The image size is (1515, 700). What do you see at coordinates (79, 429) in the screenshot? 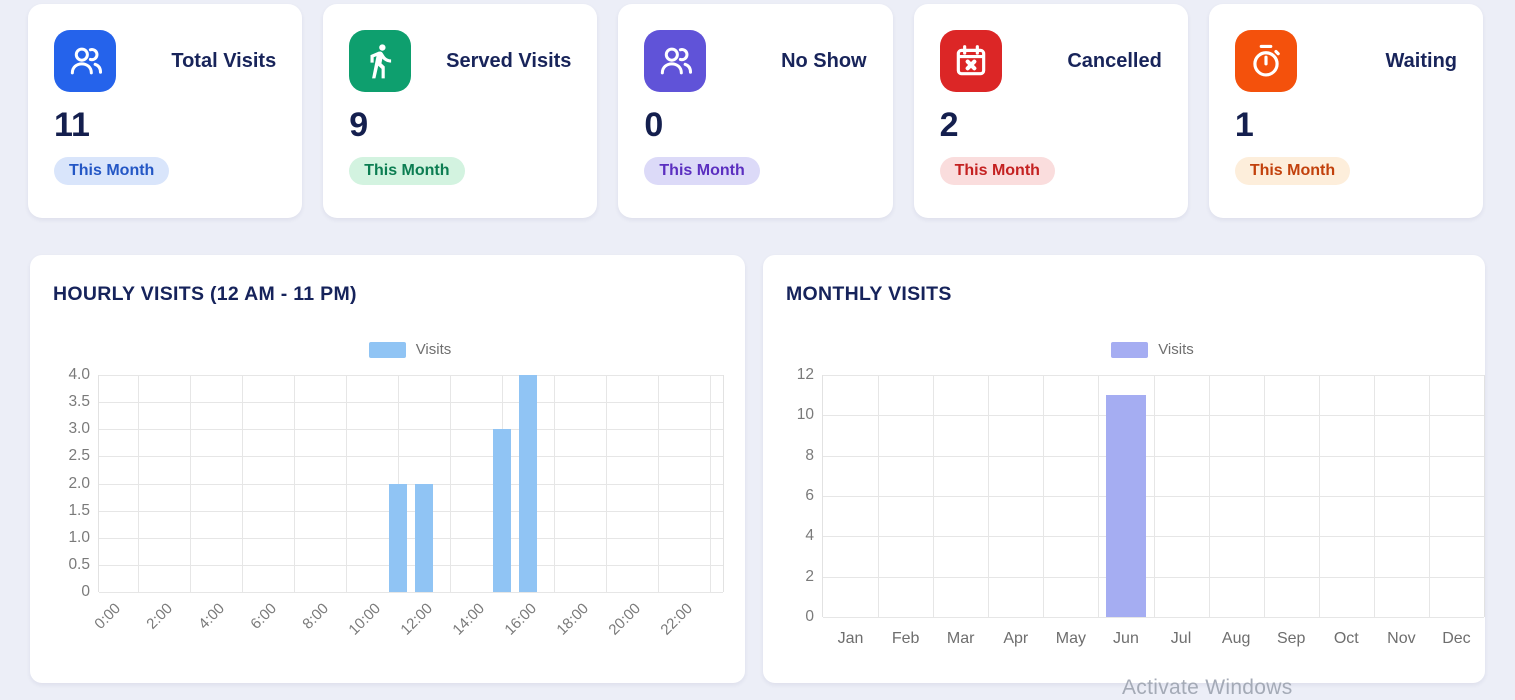
I see `y-axis-tick: 3.0` at bounding box center [79, 429].